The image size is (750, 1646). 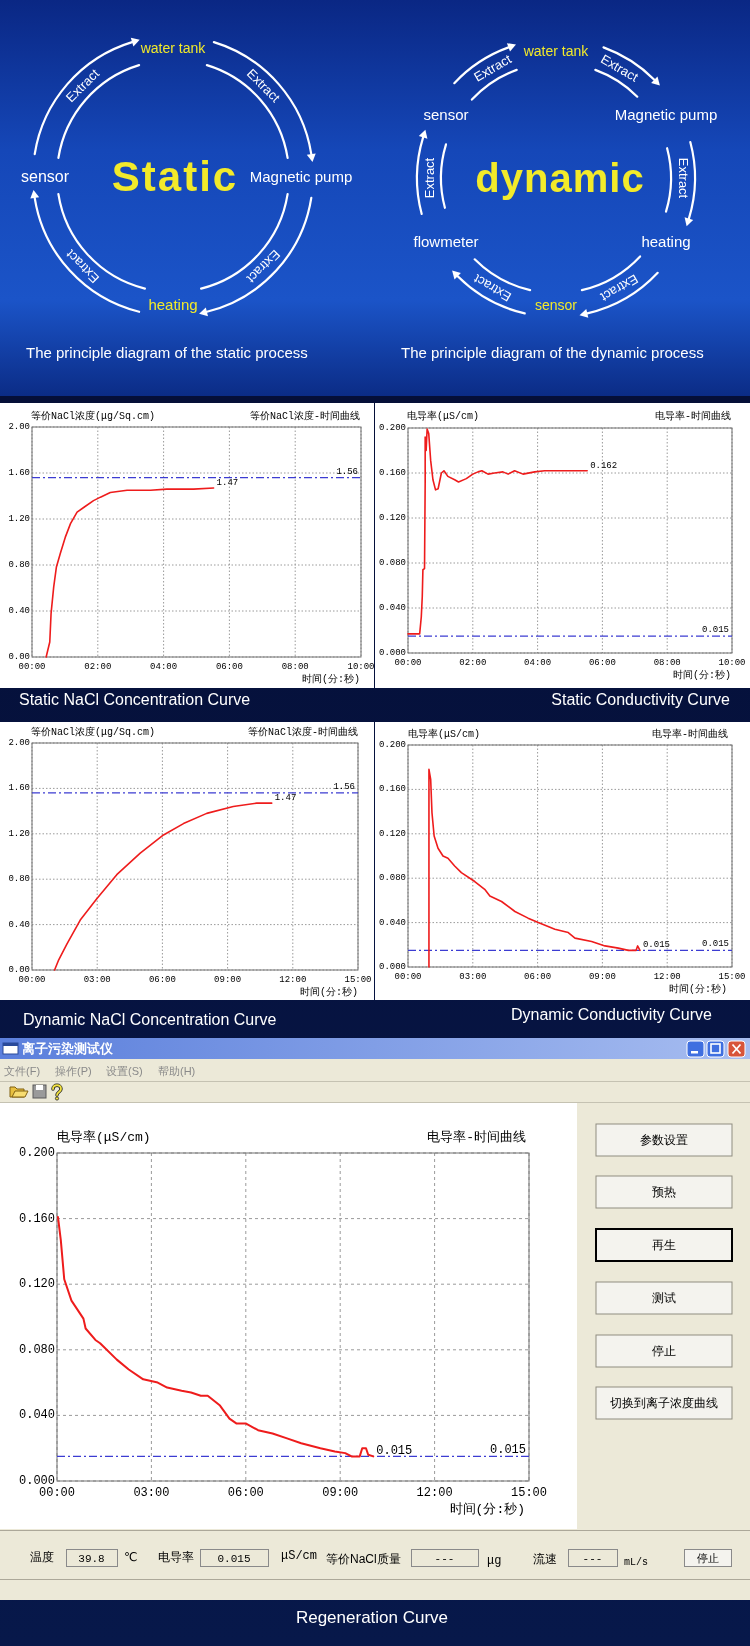 What do you see at coordinates (19, 657) in the screenshot?
I see `y-tick-label: 0.00` at bounding box center [19, 657].